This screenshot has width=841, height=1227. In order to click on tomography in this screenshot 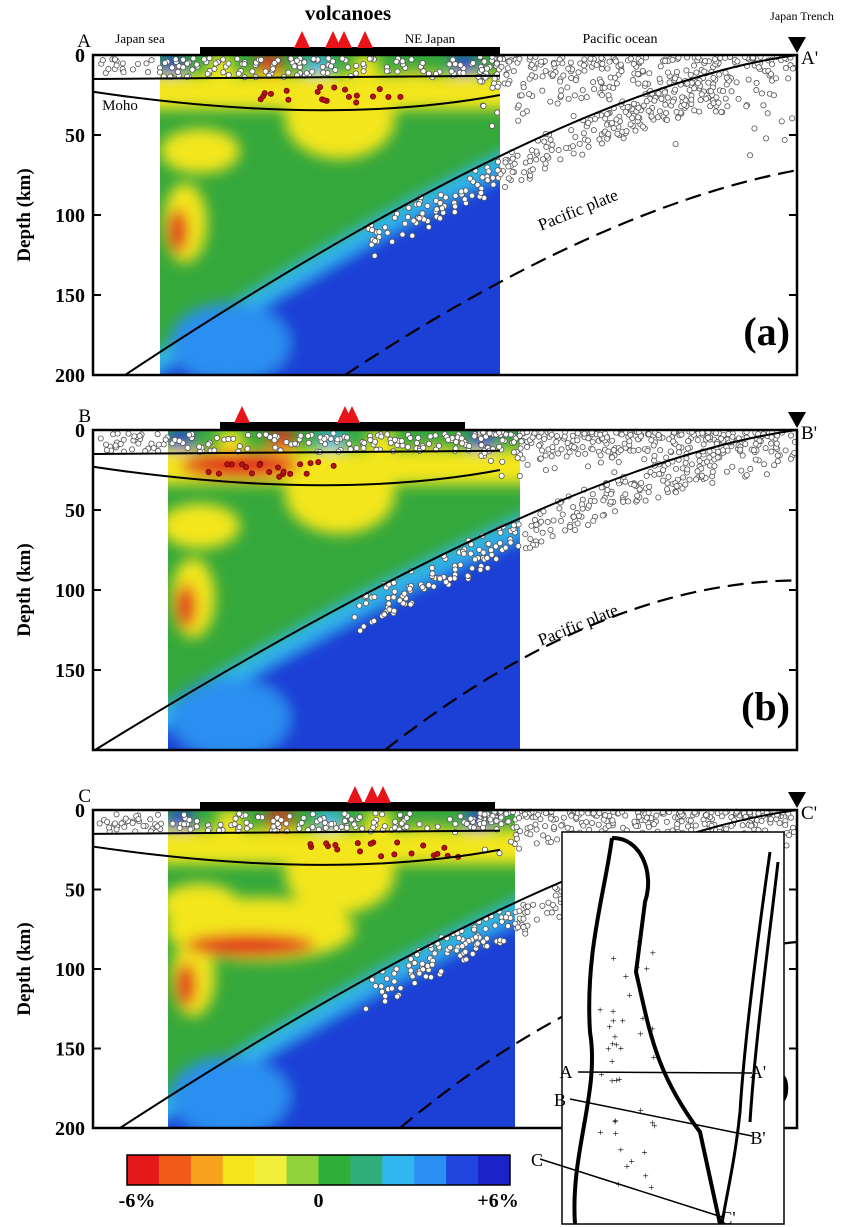, I will do `click(341, 969)`.